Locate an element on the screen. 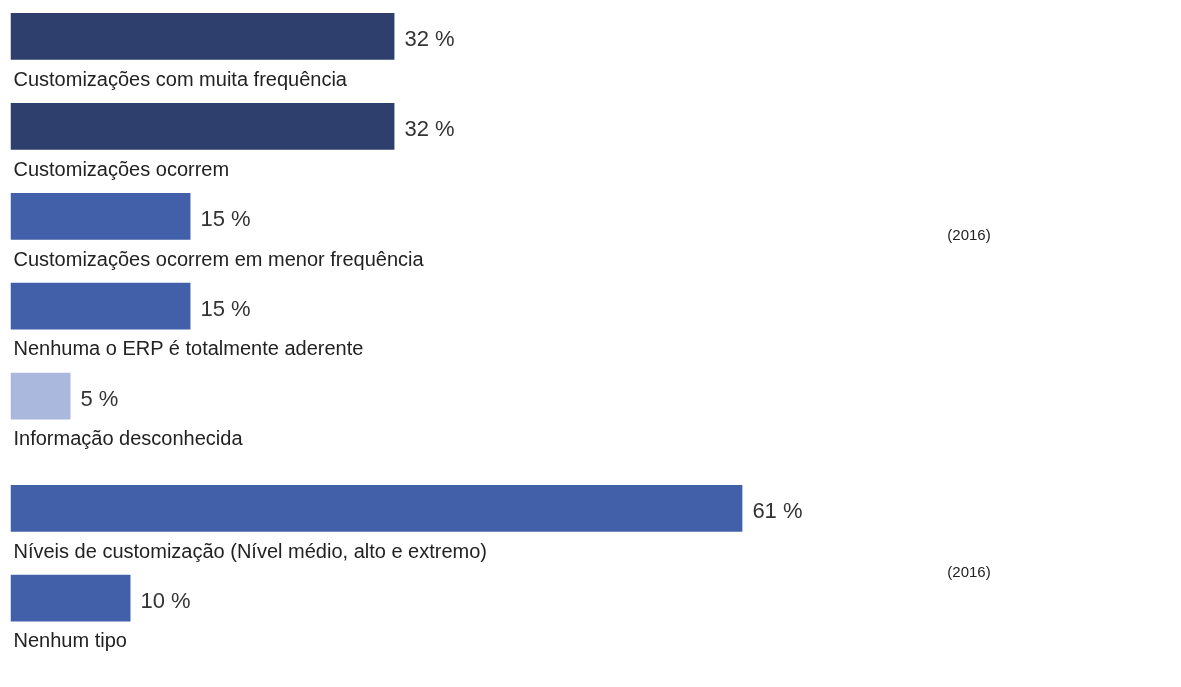 Image resolution: width=1181 pixels, height=687 pixels. y-tick-label: Customizações ocorrem em menor frequência is located at coordinates (219, 258).